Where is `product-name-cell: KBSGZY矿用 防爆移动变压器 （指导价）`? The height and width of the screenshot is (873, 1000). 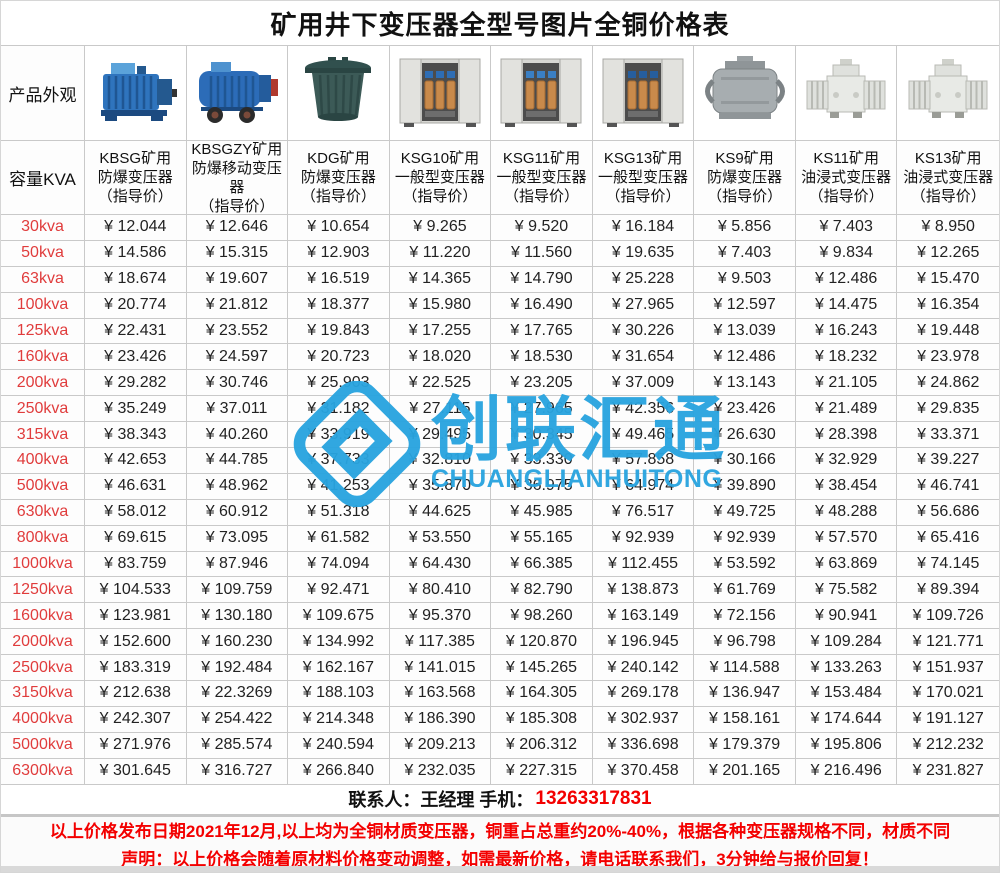 product-name-cell: KBSGZY矿用 防爆移动变压器 （指导价） is located at coordinates (237, 178).